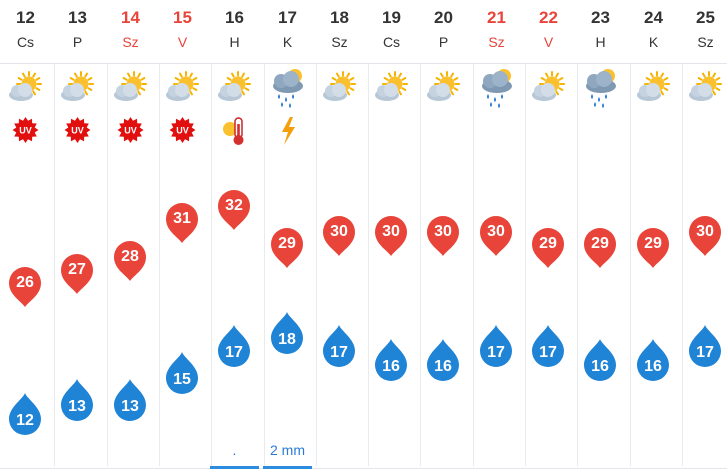 The image size is (727, 473). What do you see at coordinates (234, 236) in the screenshot?
I see `day-column: 16 H 32 17.` at bounding box center [234, 236].